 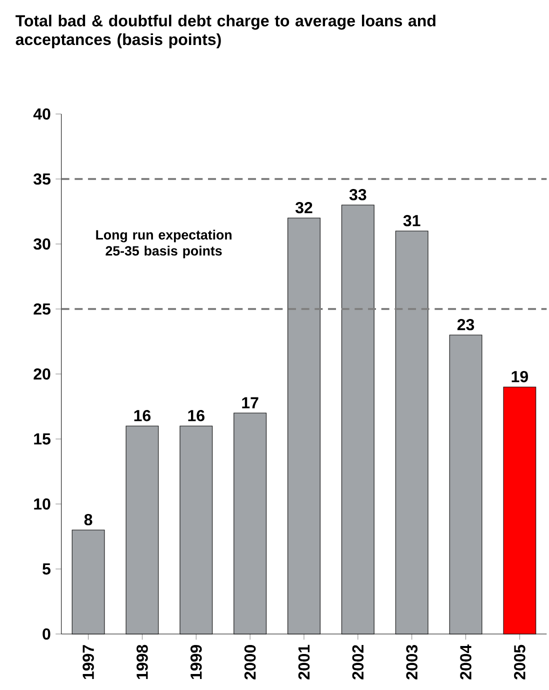 I want to click on x-tick-label: 1998, so click(x=142, y=661).